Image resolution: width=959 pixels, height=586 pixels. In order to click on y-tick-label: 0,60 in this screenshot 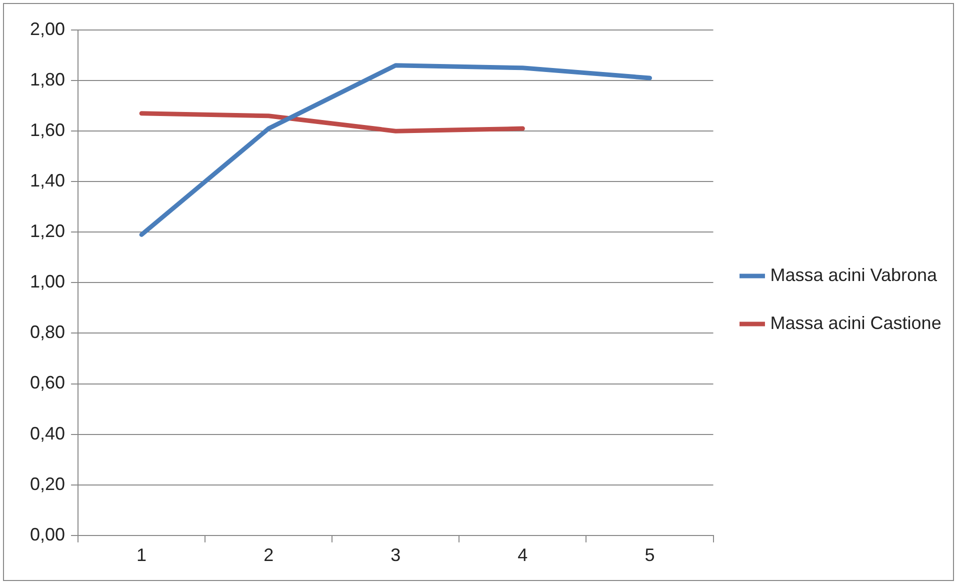, I will do `click(48, 382)`.